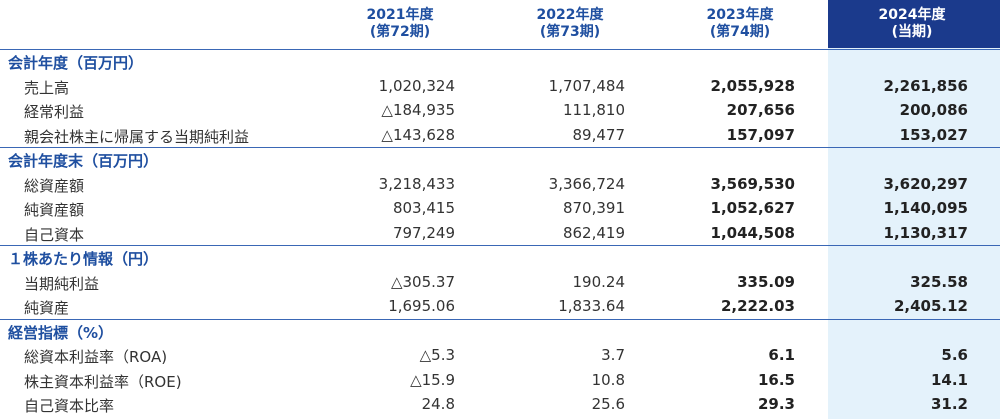 Image resolution: width=1000 pixels, height=419 pixels. I want to click on cell-value: 157,097, so click(760, 134).